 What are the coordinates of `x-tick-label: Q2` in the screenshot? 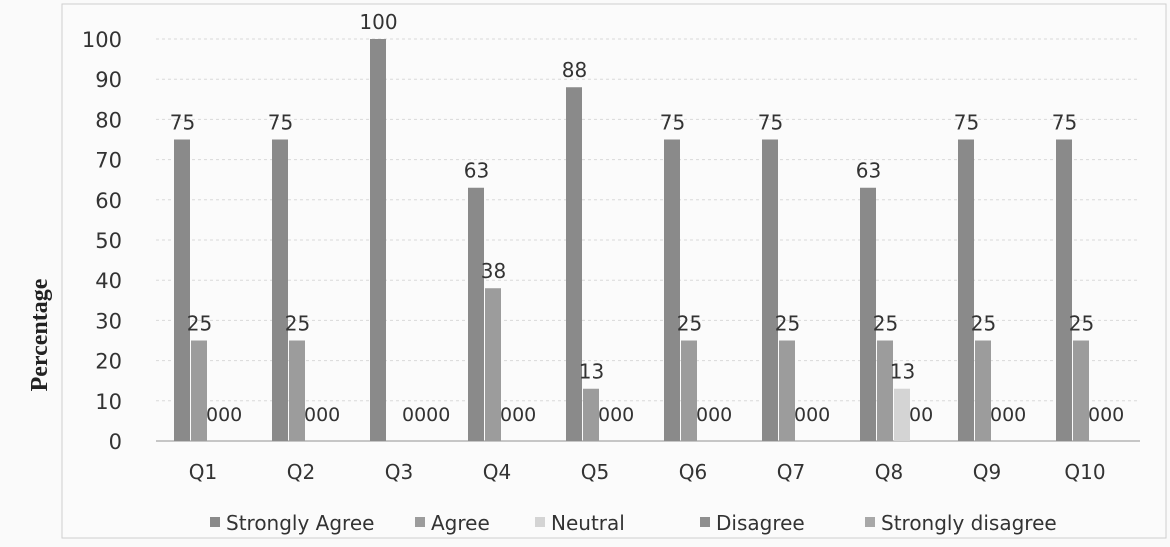 It's located at (301, 472).